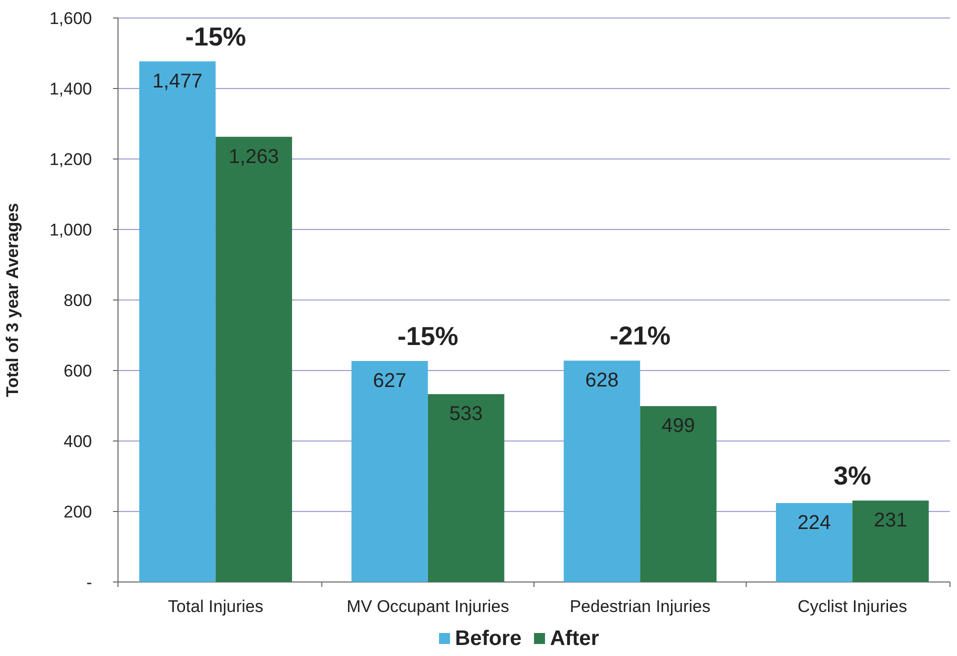 The height and width of the screenshot is (656, 957). I want to click on data-label: 224, so click(814, 523).